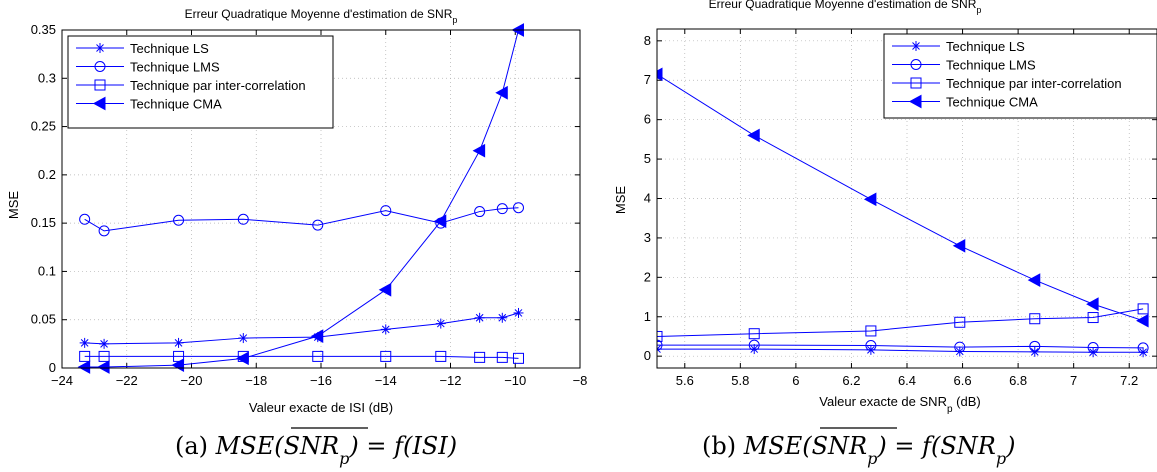 Image resolution: width=1157 pixels, height=472 pixels. Describe the element at coordinates (963, 380) in the screenshot. I see `chart-b-xtick-label: 6.6` at that location.